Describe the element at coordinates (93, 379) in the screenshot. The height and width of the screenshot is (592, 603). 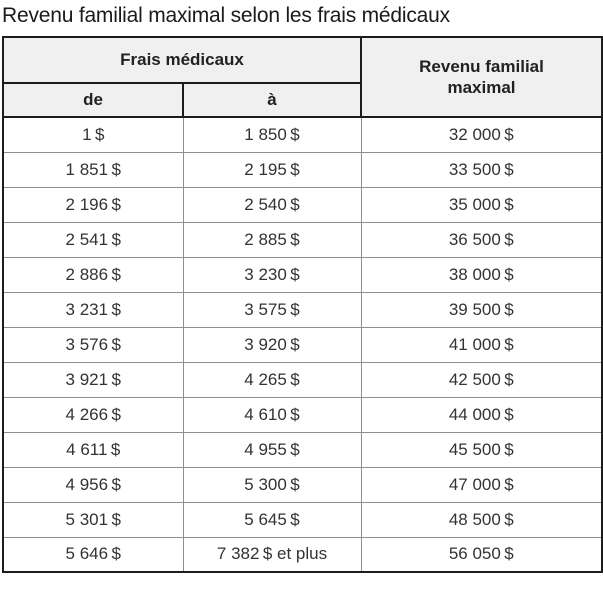
I see `cell-de: 3 921 $` at that location.